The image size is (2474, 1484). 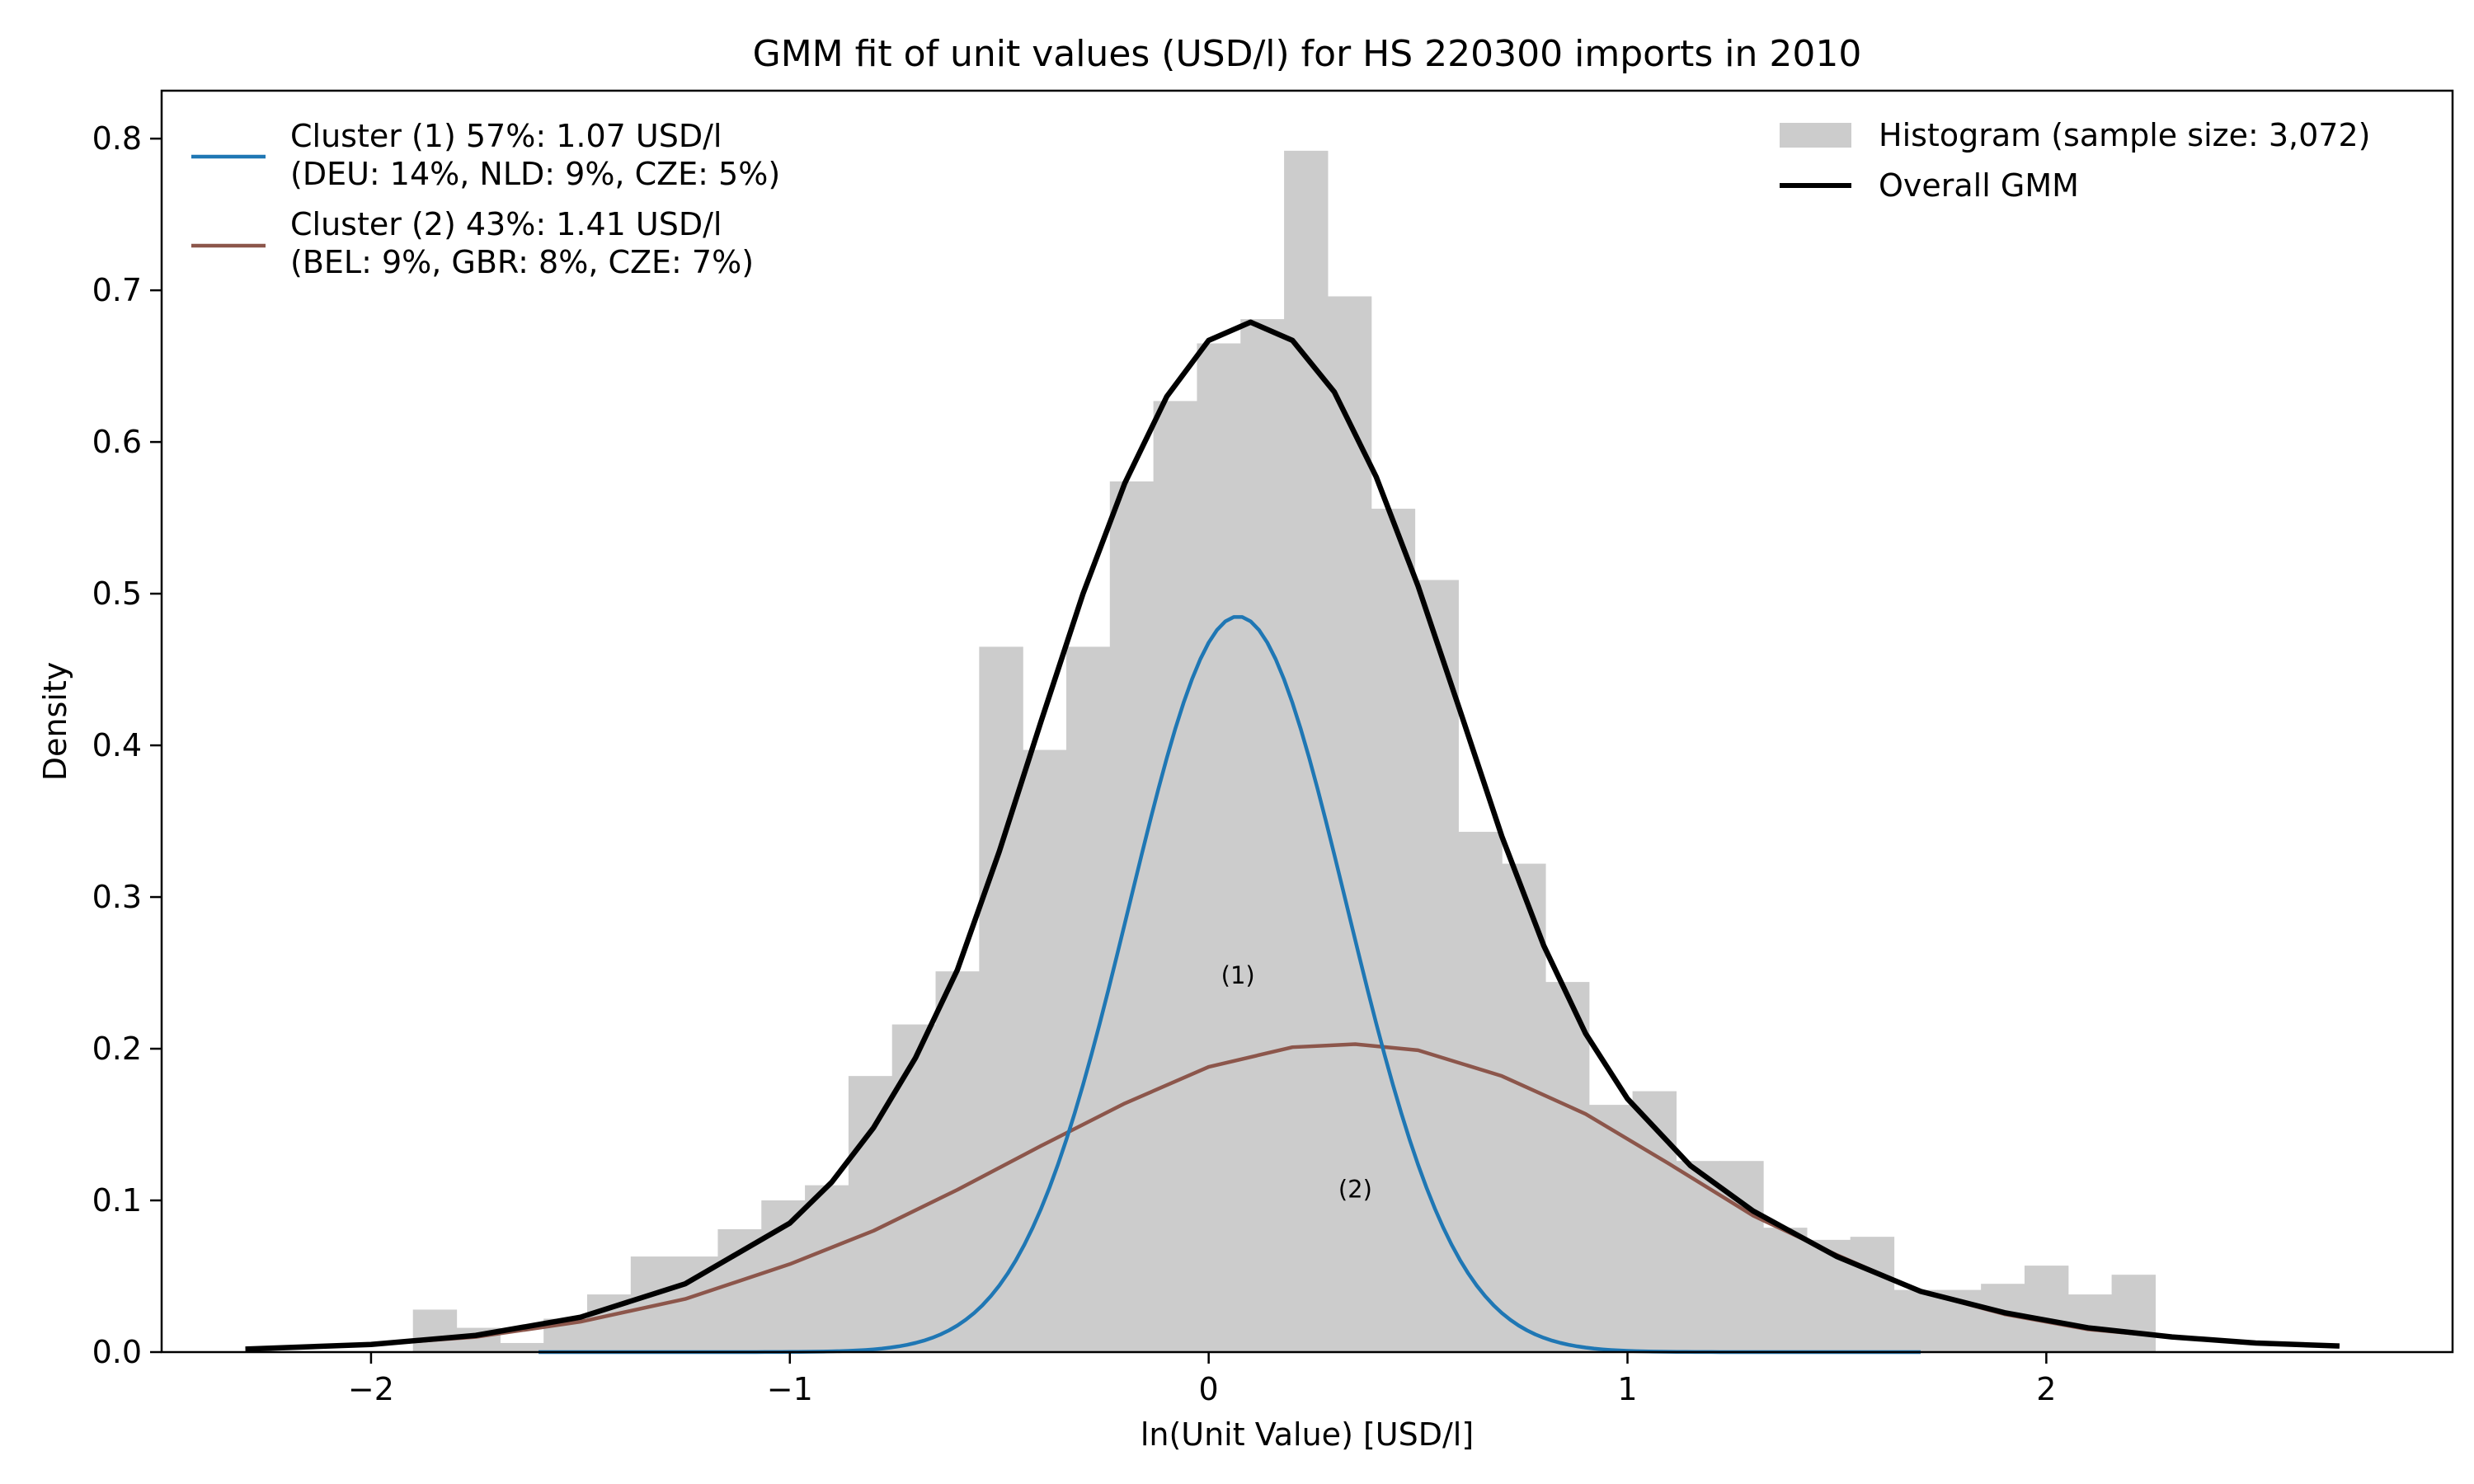 I want to click on x-tick-label: 2, so click(x=2046, y=1389).